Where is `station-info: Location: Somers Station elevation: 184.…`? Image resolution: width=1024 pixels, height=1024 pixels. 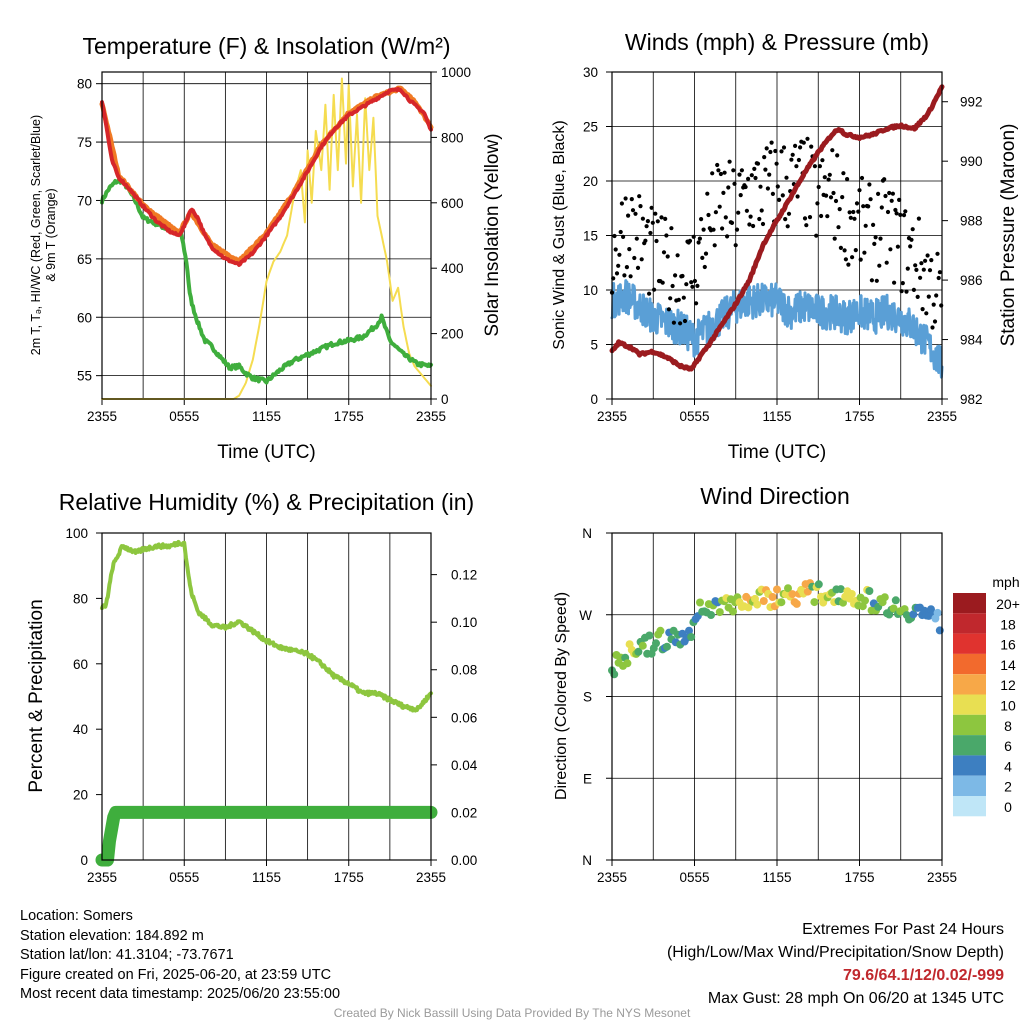
station-info: Location: Somers Station elevation: 184.… is located at coordinates (180, 956).